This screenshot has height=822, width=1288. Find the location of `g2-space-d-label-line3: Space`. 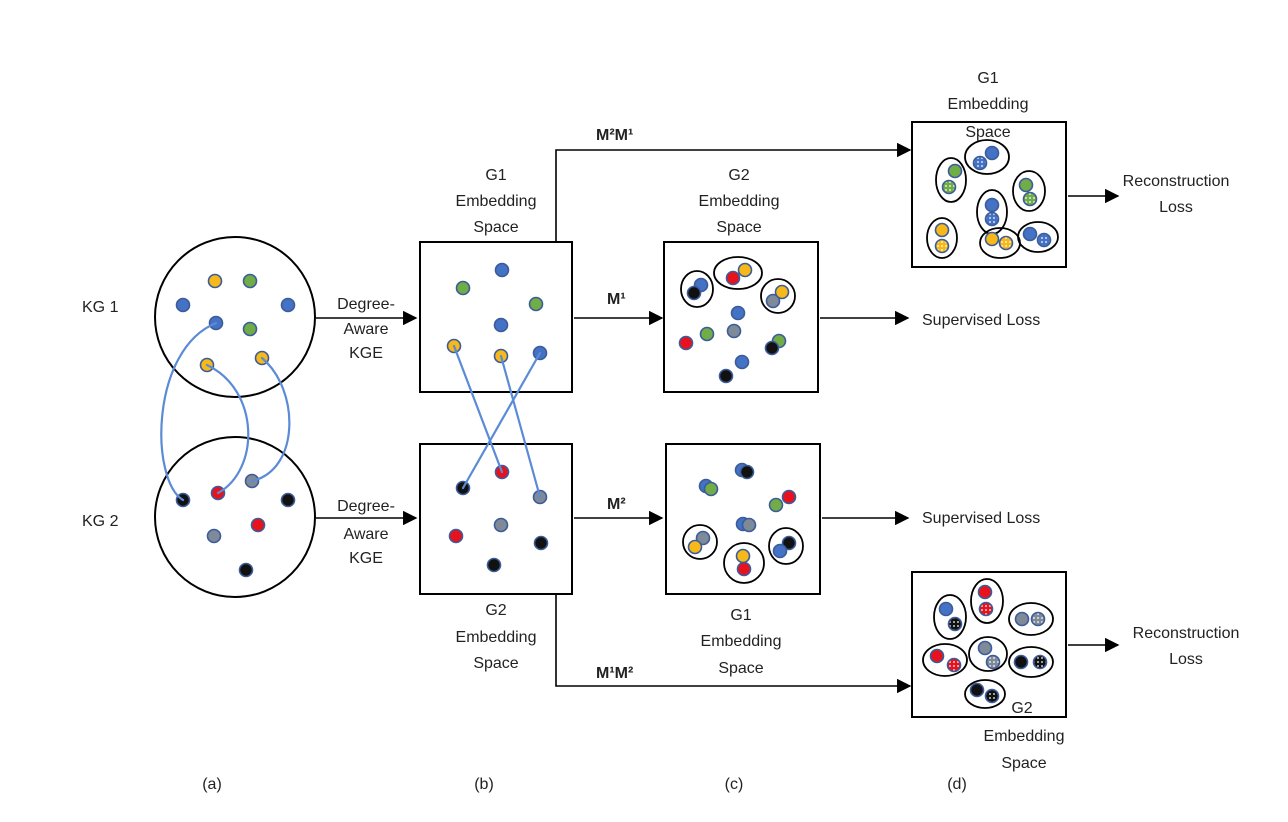

g2-space-d-label-line3: Space is located at coordinates (1023, 763).